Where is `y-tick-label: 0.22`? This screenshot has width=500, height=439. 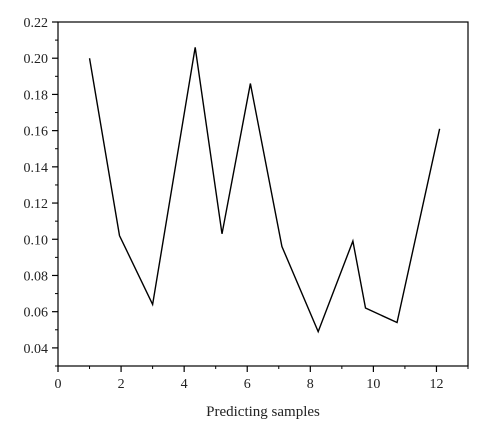 y-tick-label: 0.22 is located at coordinates (36, 23).